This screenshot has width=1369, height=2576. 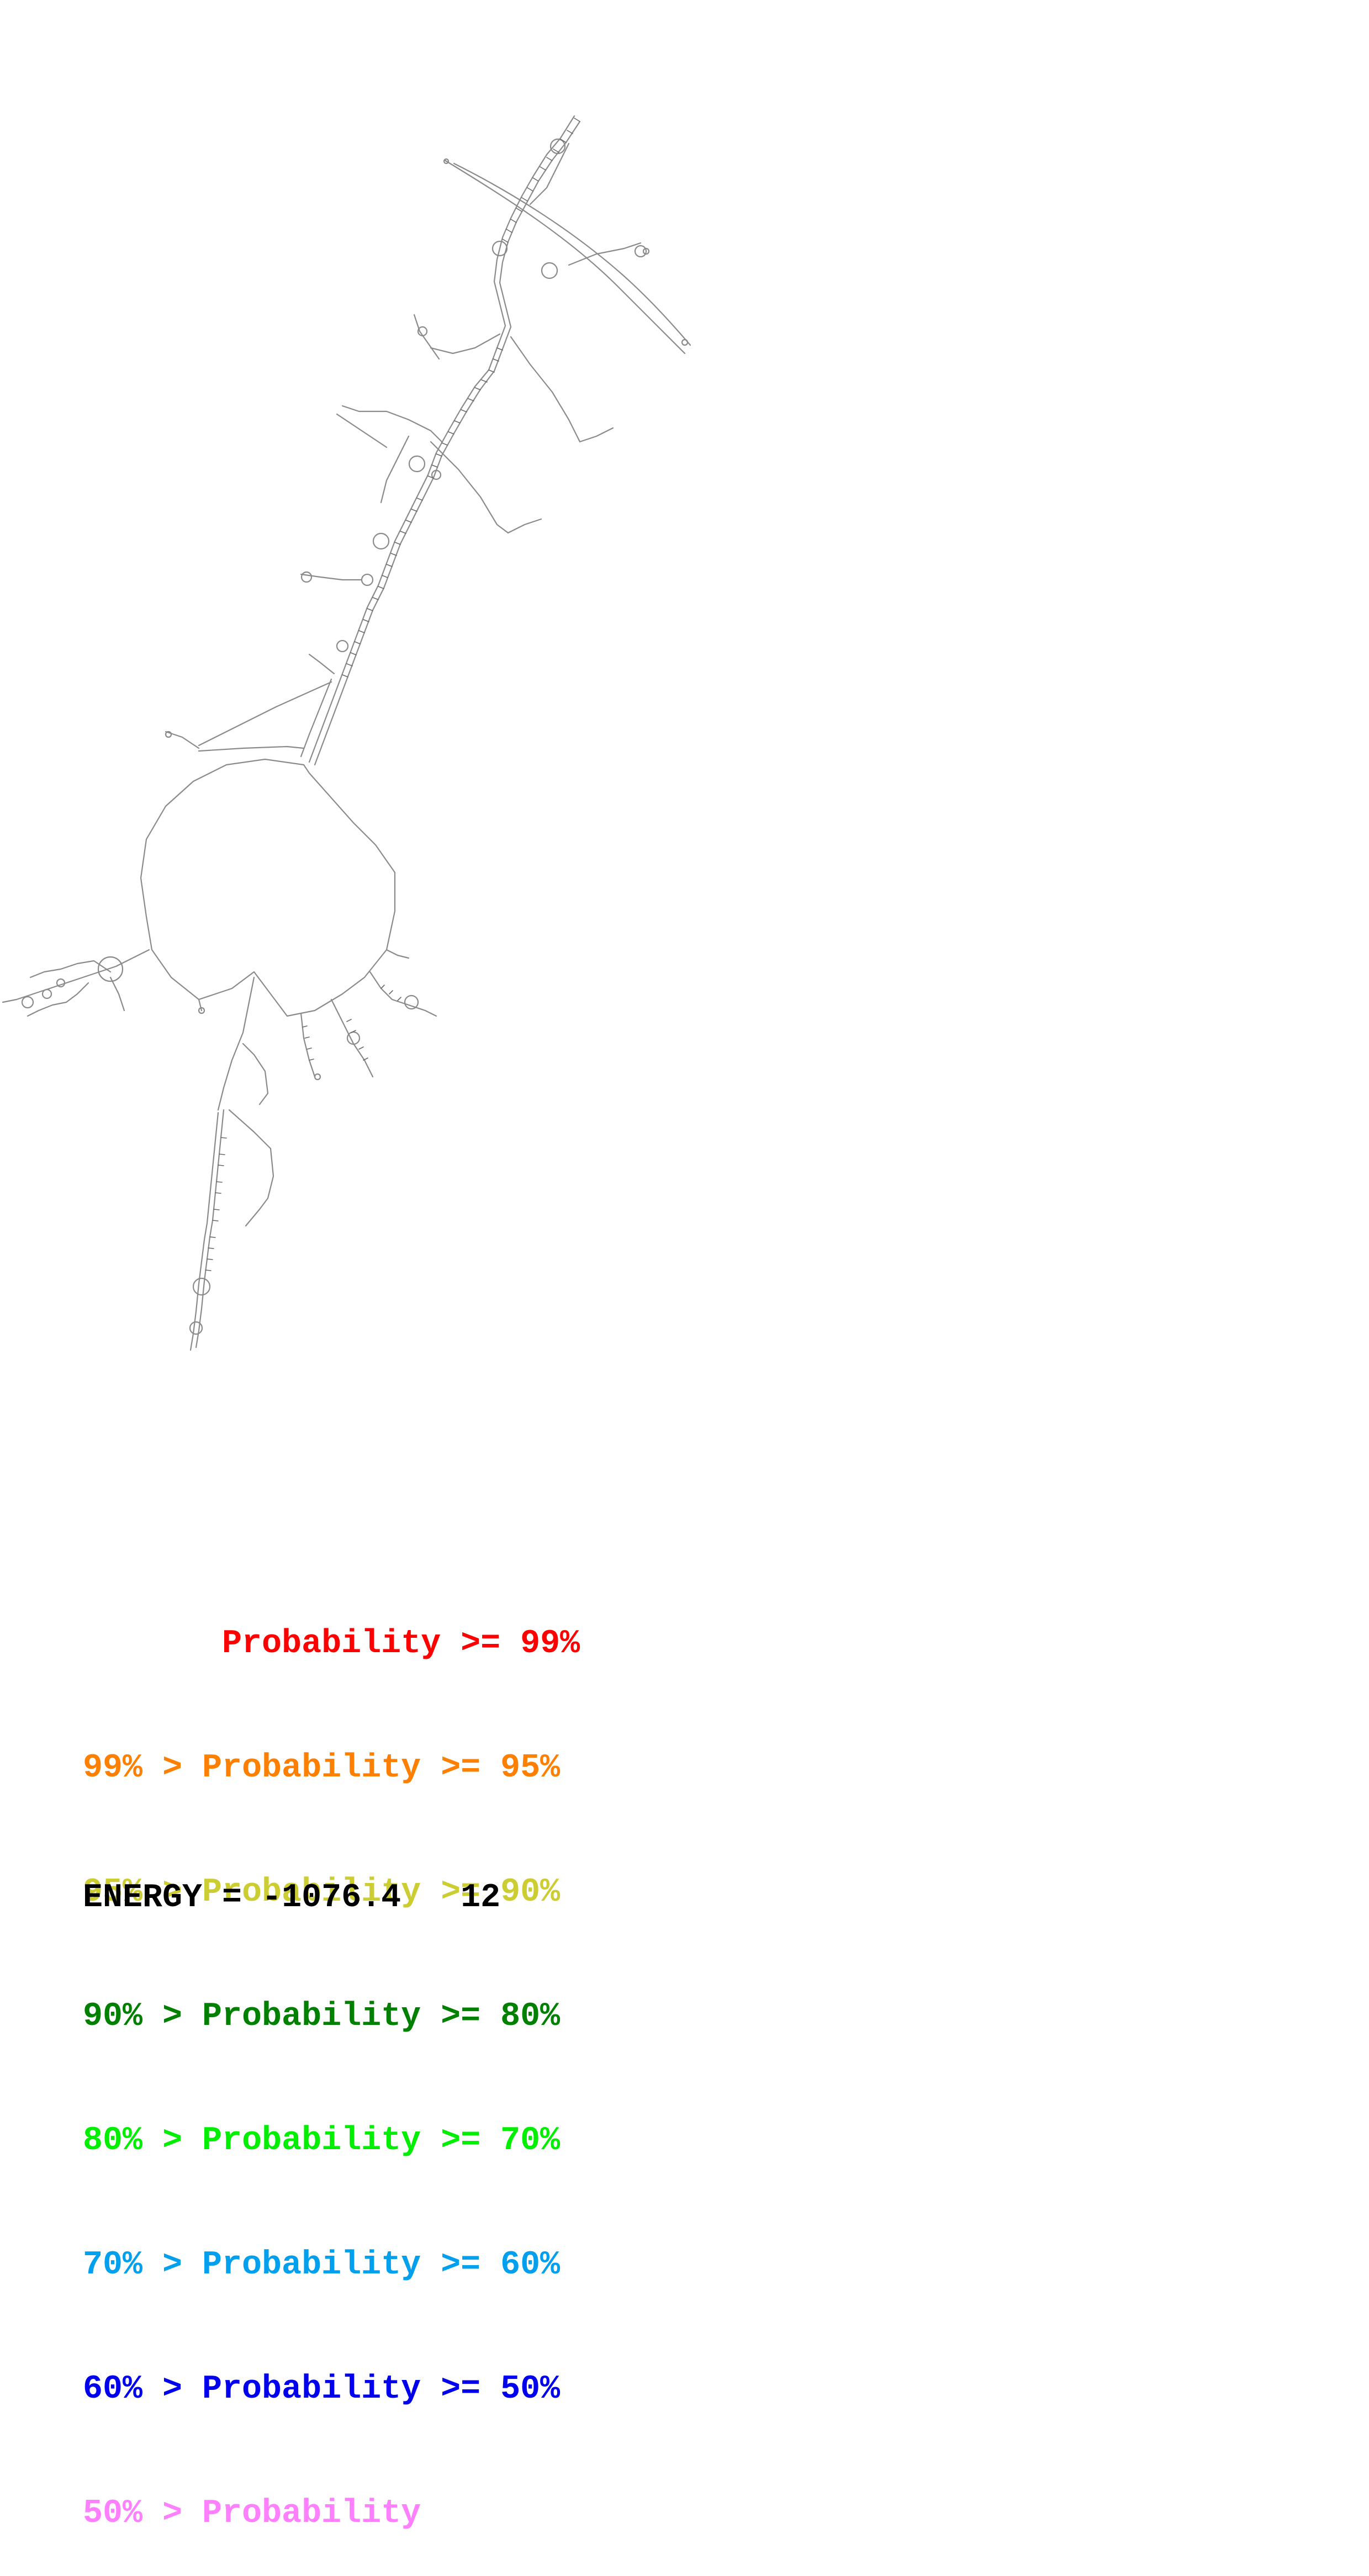 I want to click on loop-top, so click(x=557, y=146).